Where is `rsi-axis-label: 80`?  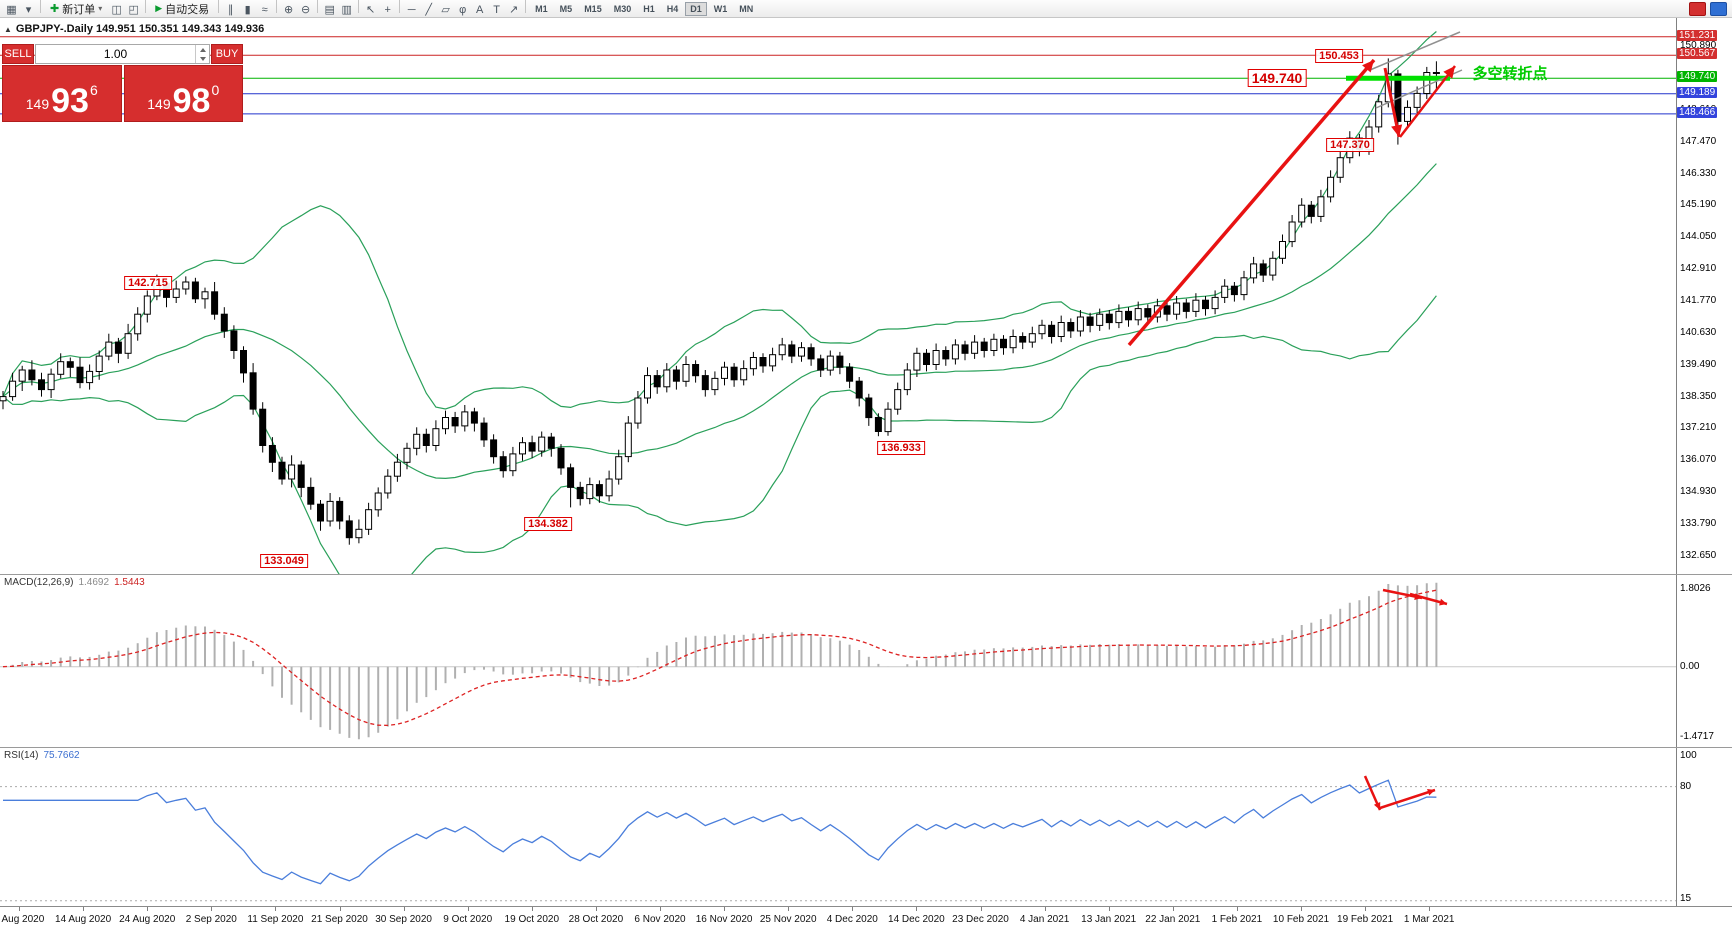
rsi-axis-label: 80 is located at coordinates (1686, 786).